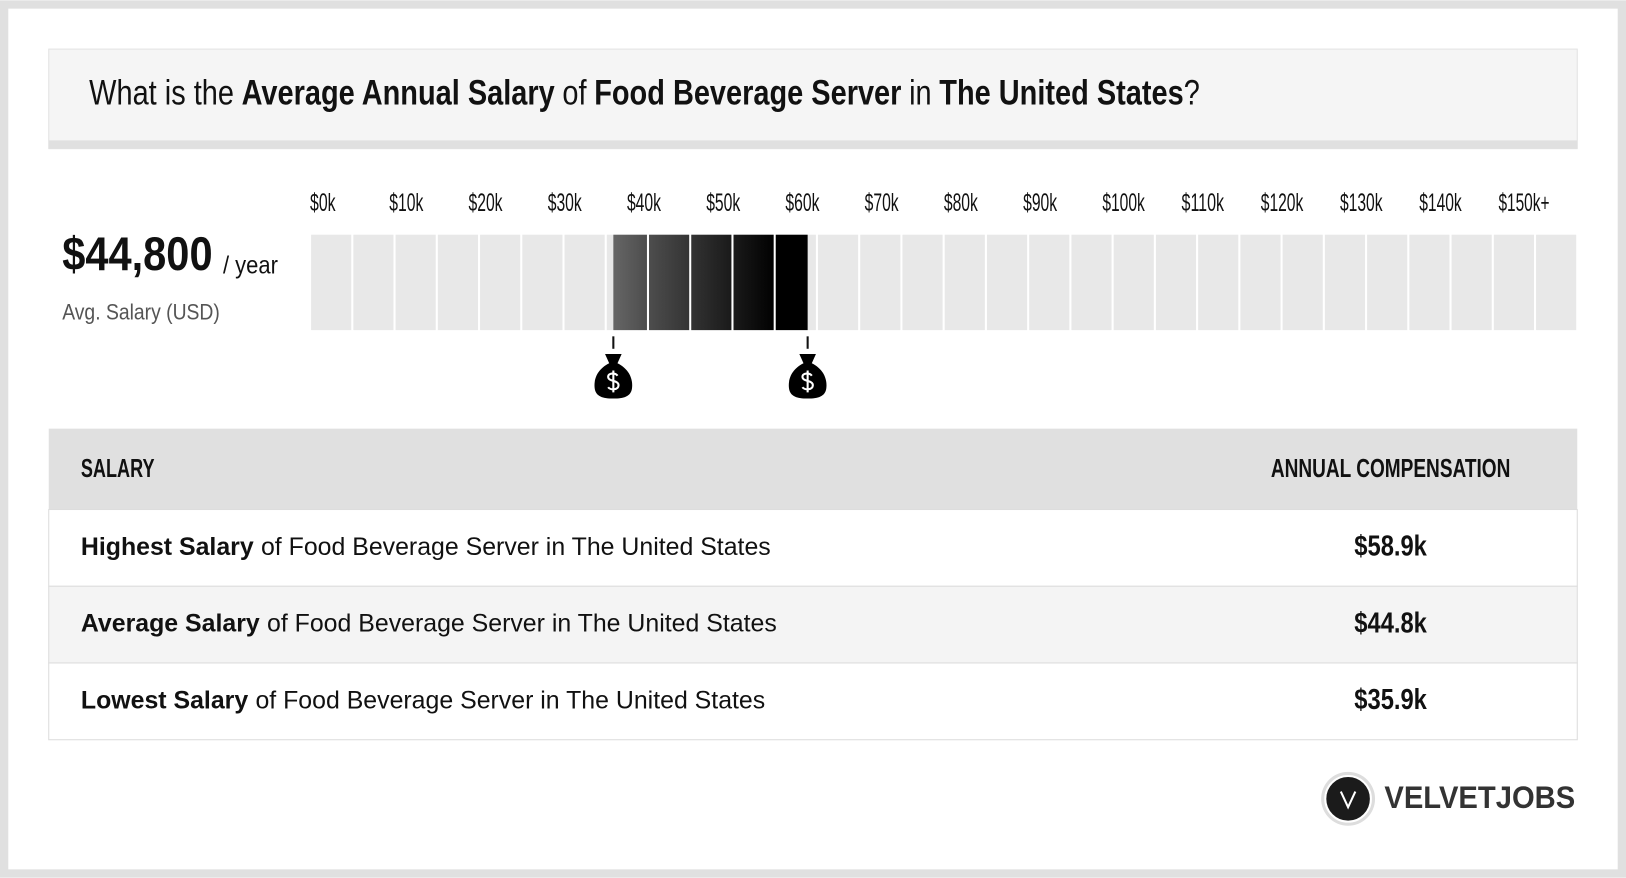  What do you see at coordinates (161, 93) in the screenshot?
I see `title-text: What is the` at bounding box center [161, 93].